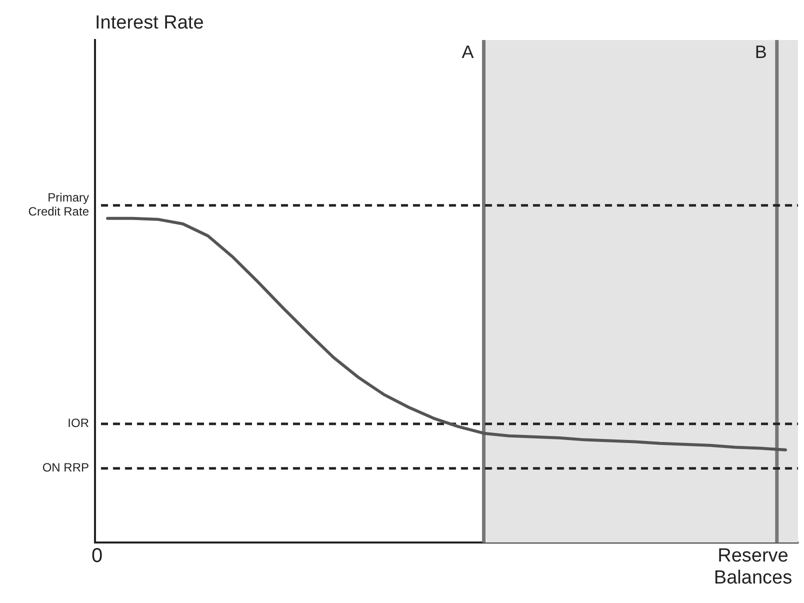 Image resolution: width=804 pixels, height=603 pixels. I want to click on ref-line-label: Primary Credit Rate, so click(59, 204).